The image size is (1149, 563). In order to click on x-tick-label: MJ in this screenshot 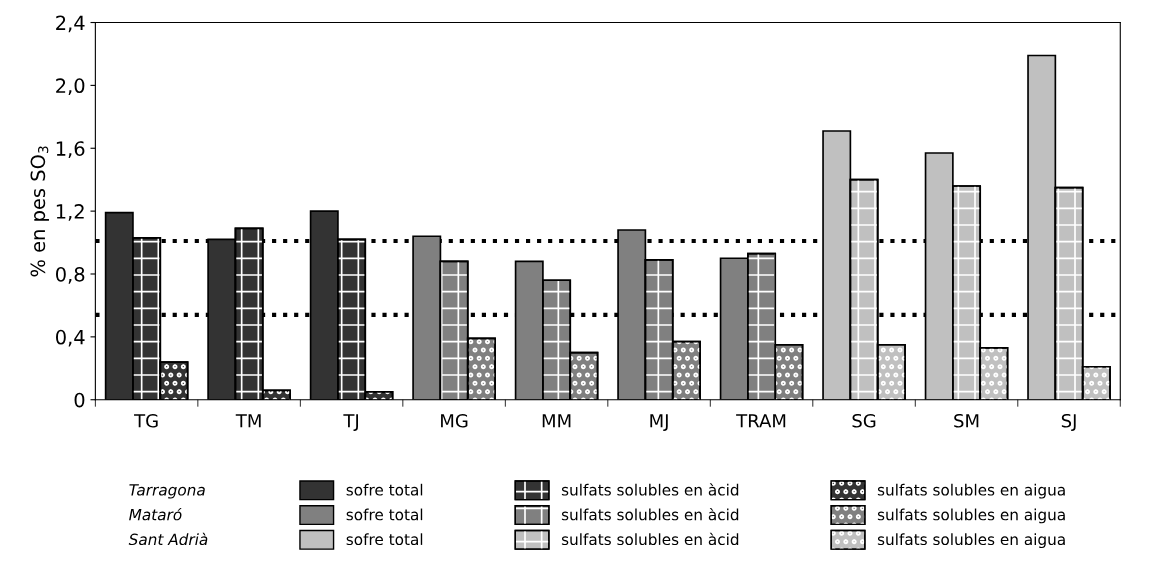, I will do `click(659, 422)`.